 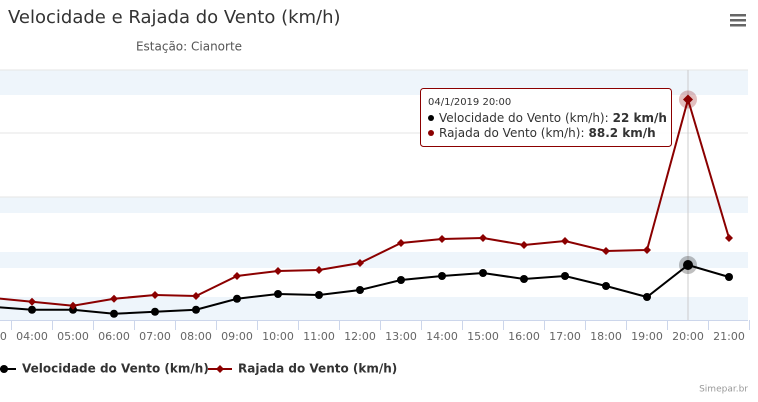 What do you see at coordinates (606, 336) in the screenshot?
I see `x-tick-label: 18:00` at bounding box center [606, 336].